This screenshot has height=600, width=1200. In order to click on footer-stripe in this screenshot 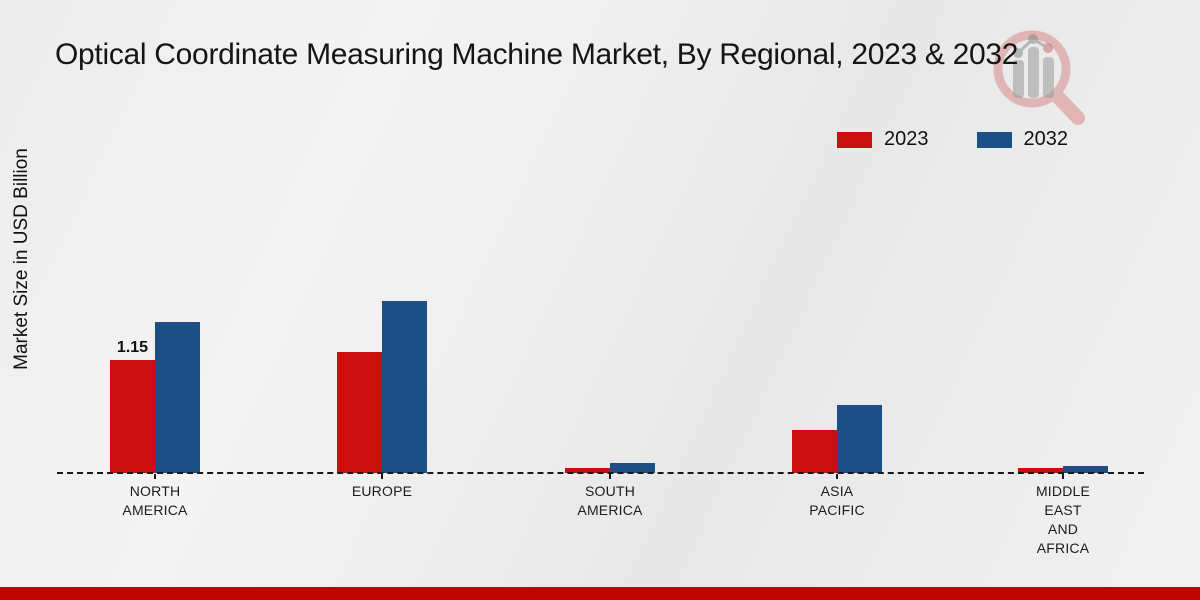, I will do `click(600, 593)`.